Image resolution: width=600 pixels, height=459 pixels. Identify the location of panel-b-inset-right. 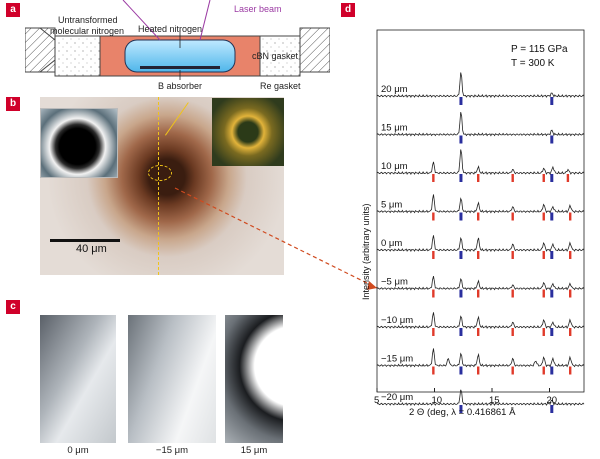
(248, 132).